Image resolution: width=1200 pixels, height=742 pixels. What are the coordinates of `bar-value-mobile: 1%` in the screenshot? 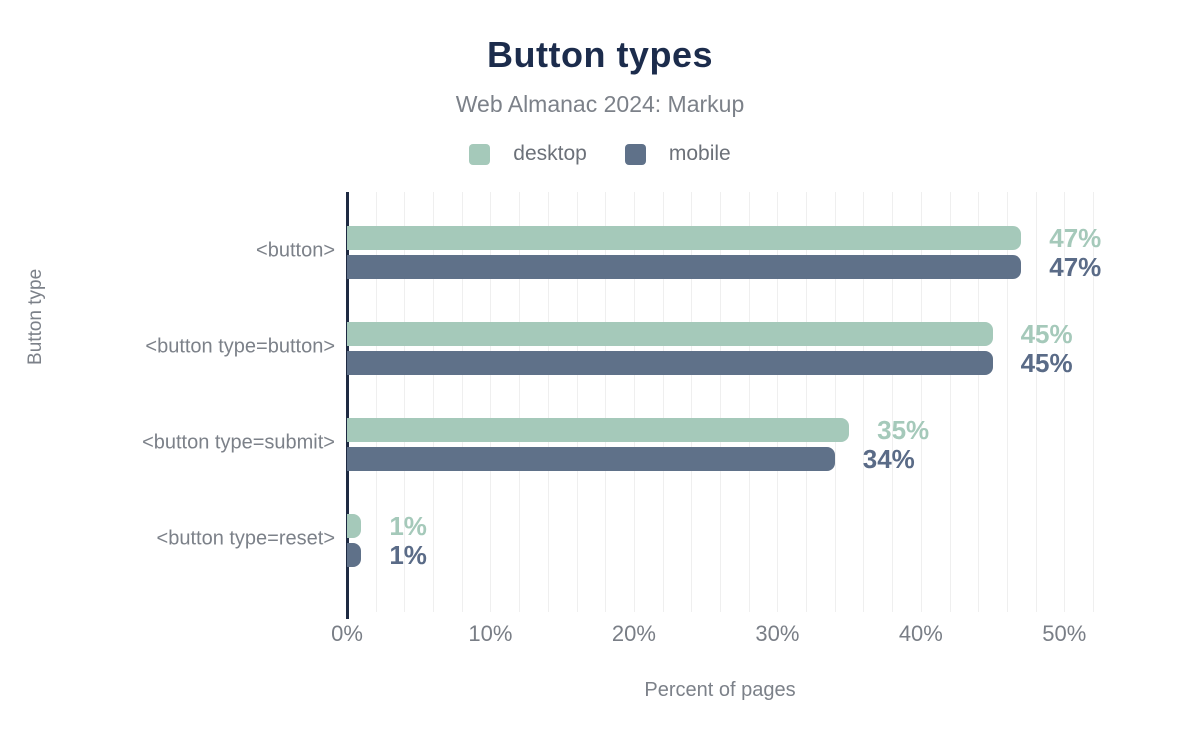 It's located at (408, 554).